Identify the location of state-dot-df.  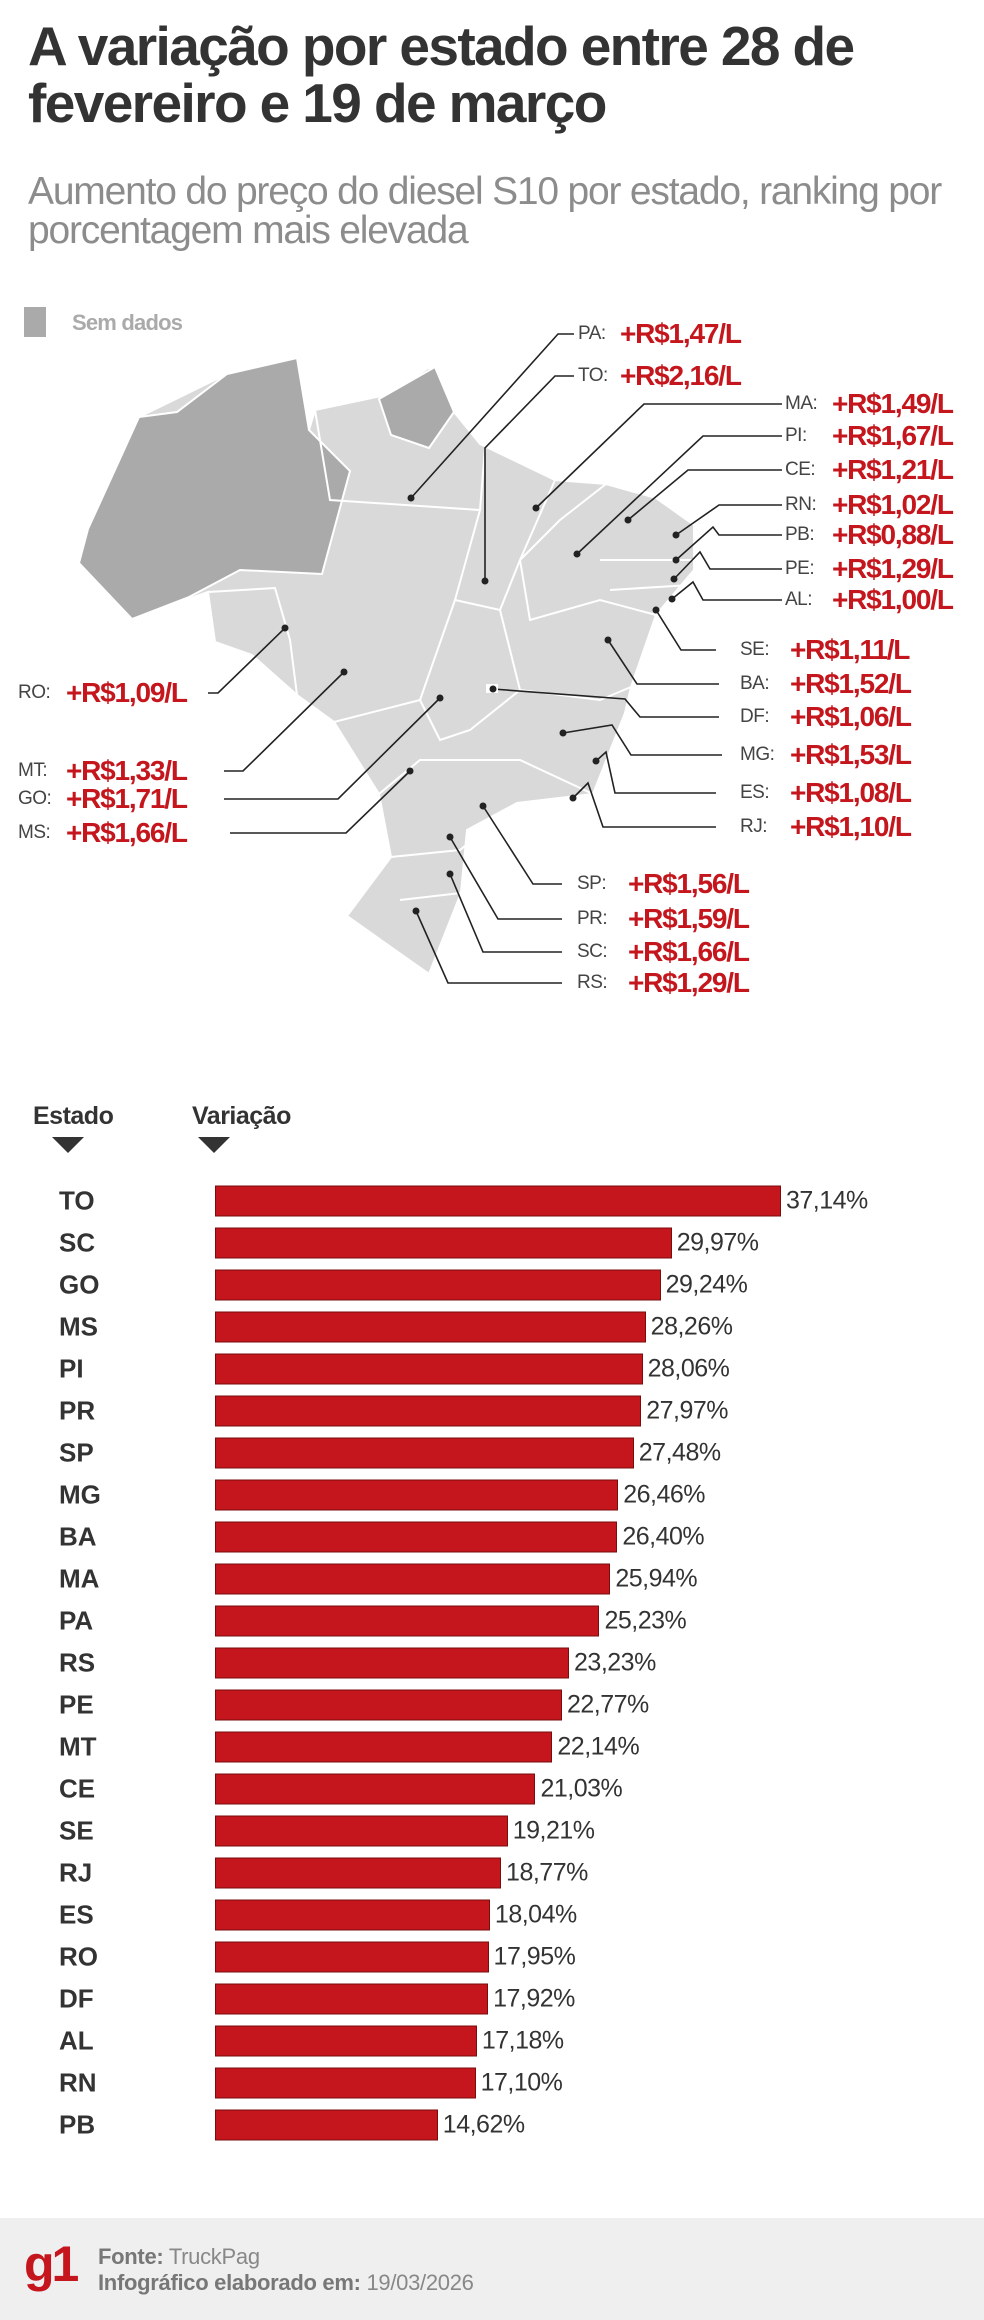
(493, 689).